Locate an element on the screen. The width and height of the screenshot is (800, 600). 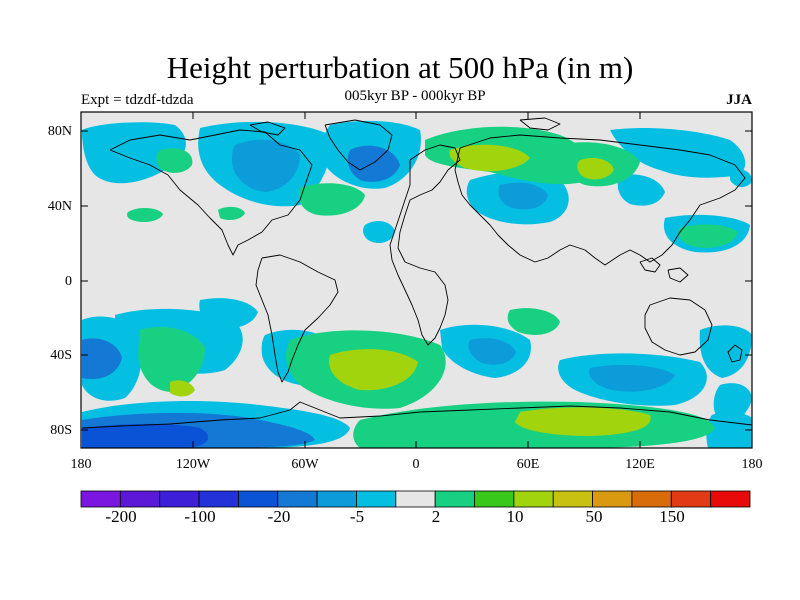
anomaly-greenland-core is located at coordinates (373, 163).